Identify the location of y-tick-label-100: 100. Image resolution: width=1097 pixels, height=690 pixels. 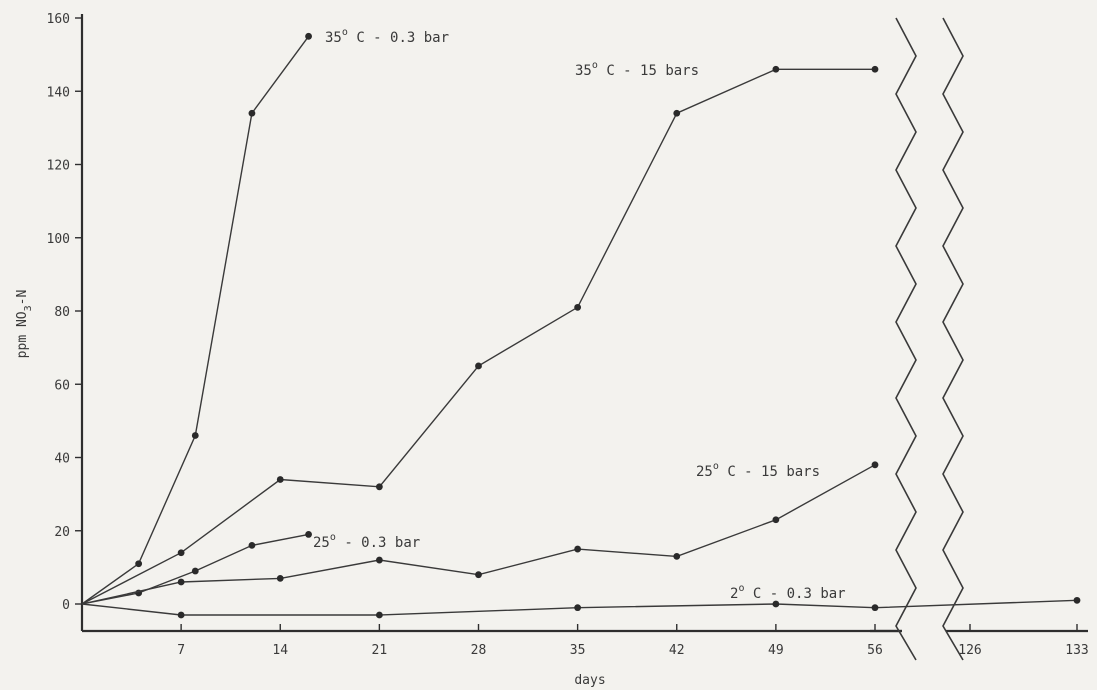
(58, 239).